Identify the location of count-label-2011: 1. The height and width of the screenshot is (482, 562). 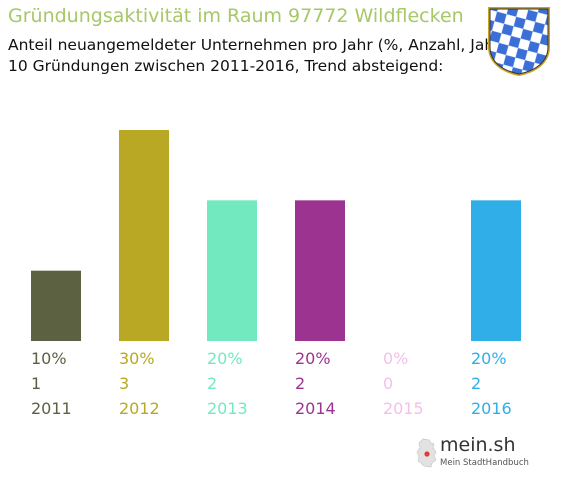
(36, 383).